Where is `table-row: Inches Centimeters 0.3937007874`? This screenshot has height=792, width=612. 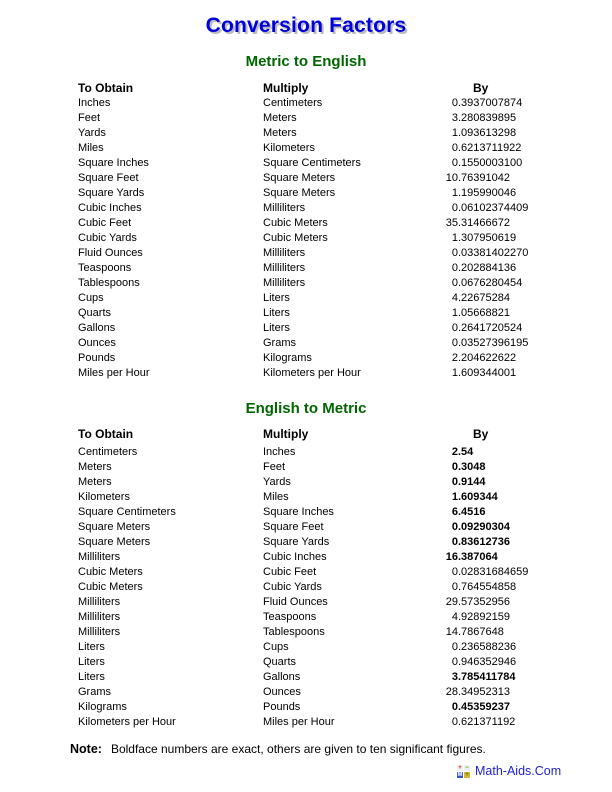 table-row: Inches Centimeters 0.3937007874 is located at coordinates (303, 103).